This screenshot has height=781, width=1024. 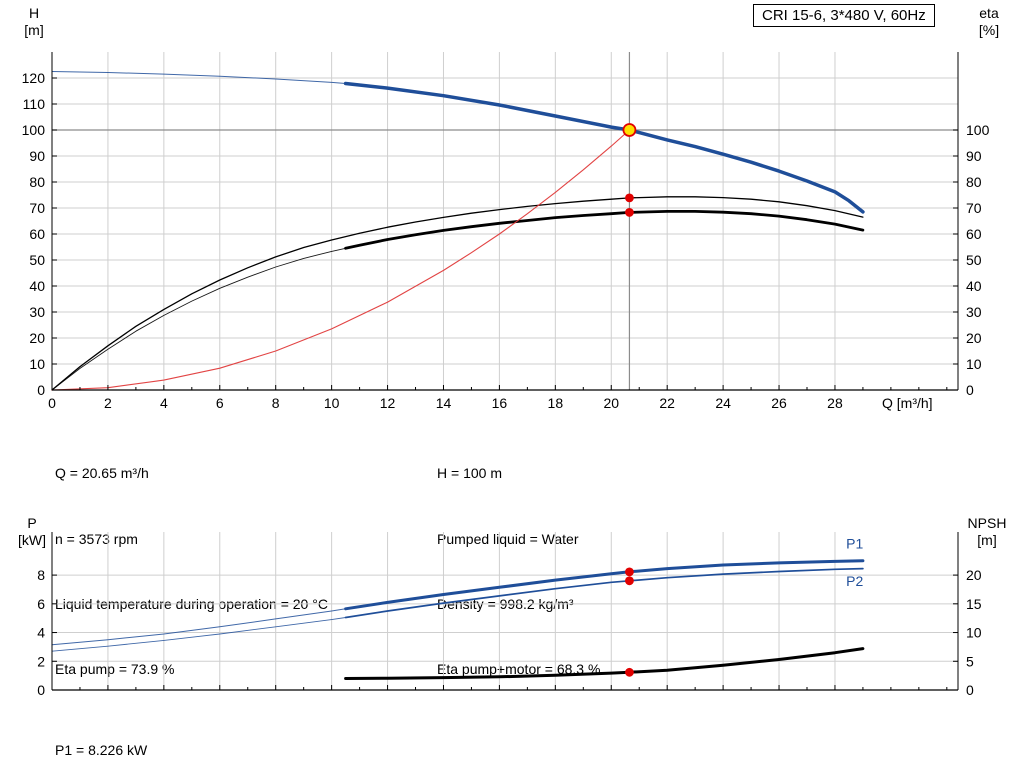 I want to click on h-axis-label: H [m], so click(x=34, y=22).